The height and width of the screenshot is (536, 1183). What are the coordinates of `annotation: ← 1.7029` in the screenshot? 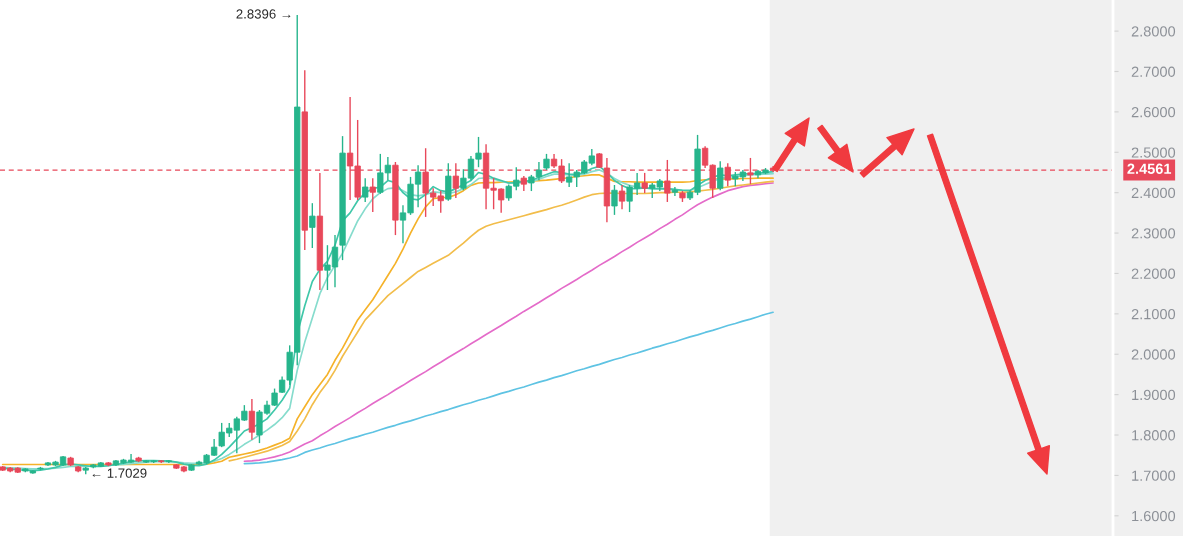 It's located at (119, 473).